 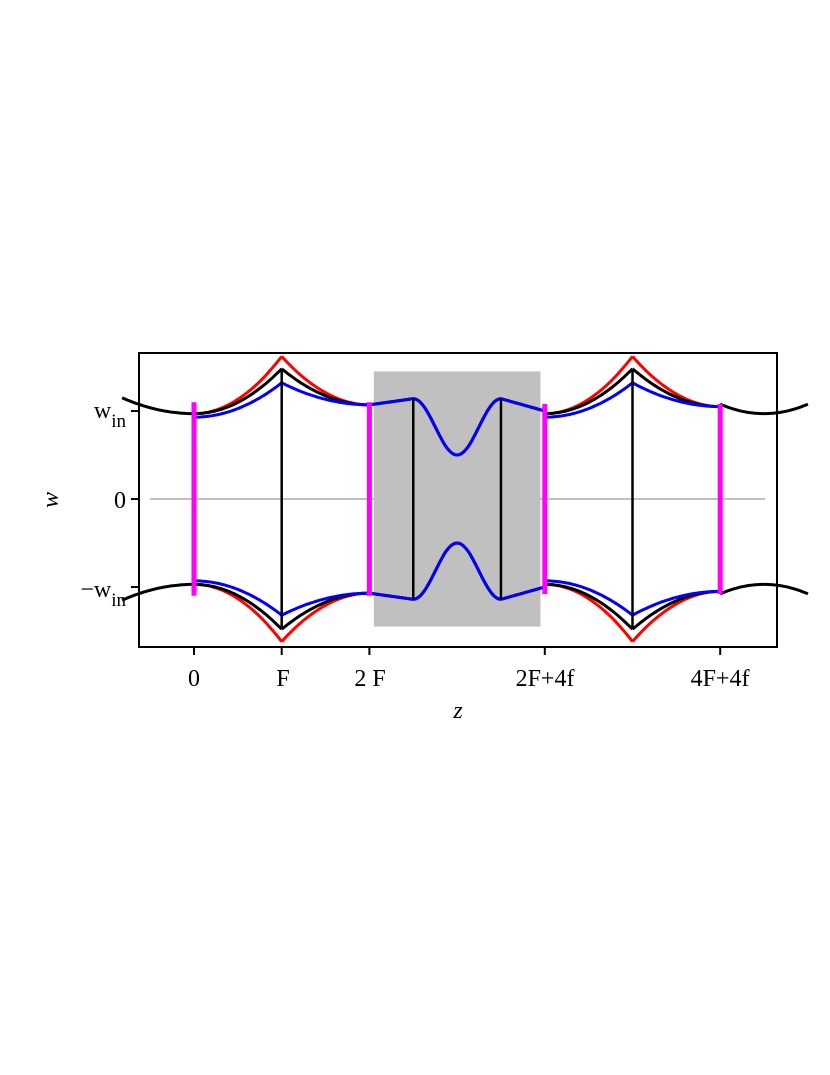 What do you see at coordinates (720, 679) in the screenshot?
I see `x-tick-label: 4F+4f` at bounding box center [720, 679].